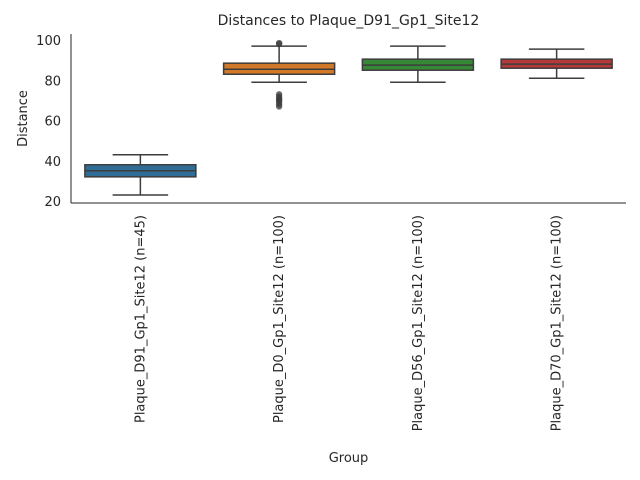 The image size is (640, 480). What do you see at coordinates (52, 162) in the screenshot?
I see `y-tick-label: 40` at bounding box center [52, 162].